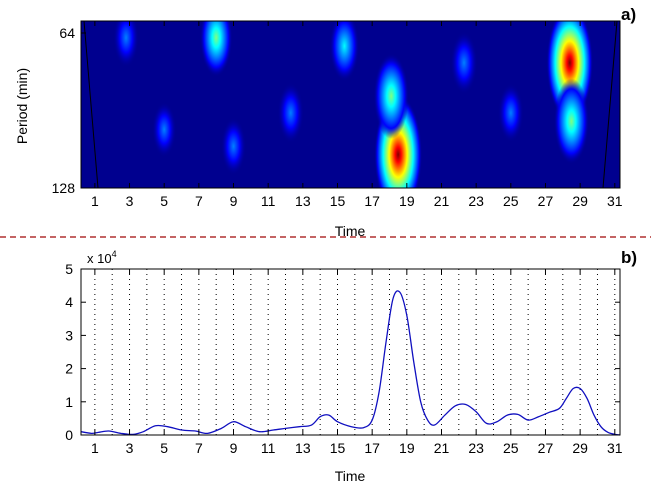 The image size is (651, 485). I want to click on b-exponent-label: x 104, so click(102, 257).